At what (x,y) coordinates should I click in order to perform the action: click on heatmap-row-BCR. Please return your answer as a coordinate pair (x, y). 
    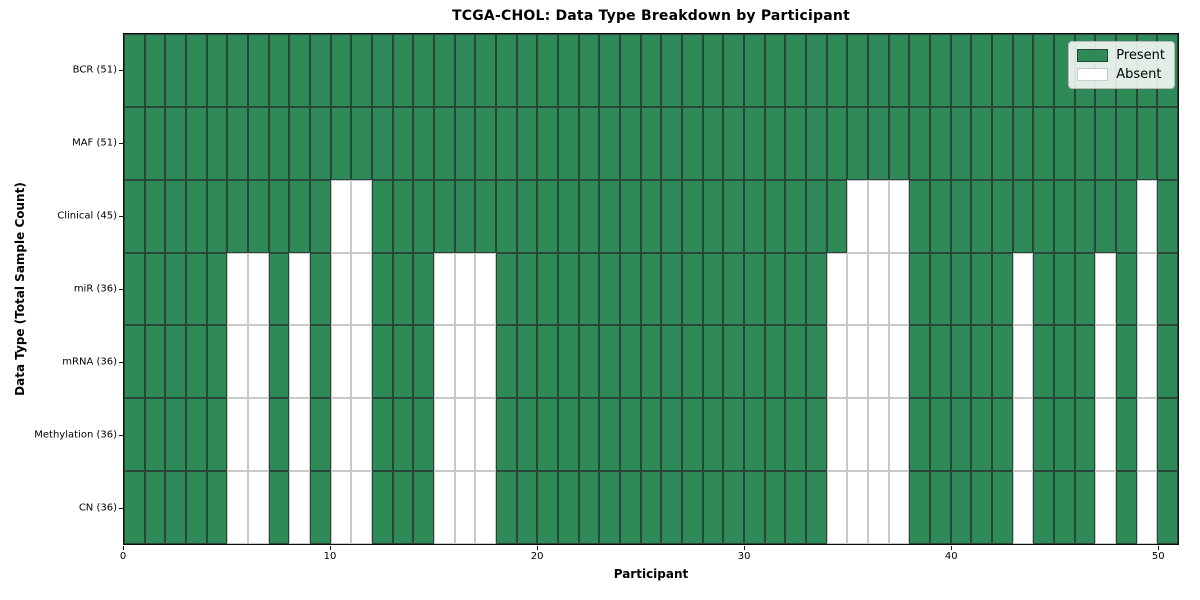
    Looking at the image, I should click on (651, 70).